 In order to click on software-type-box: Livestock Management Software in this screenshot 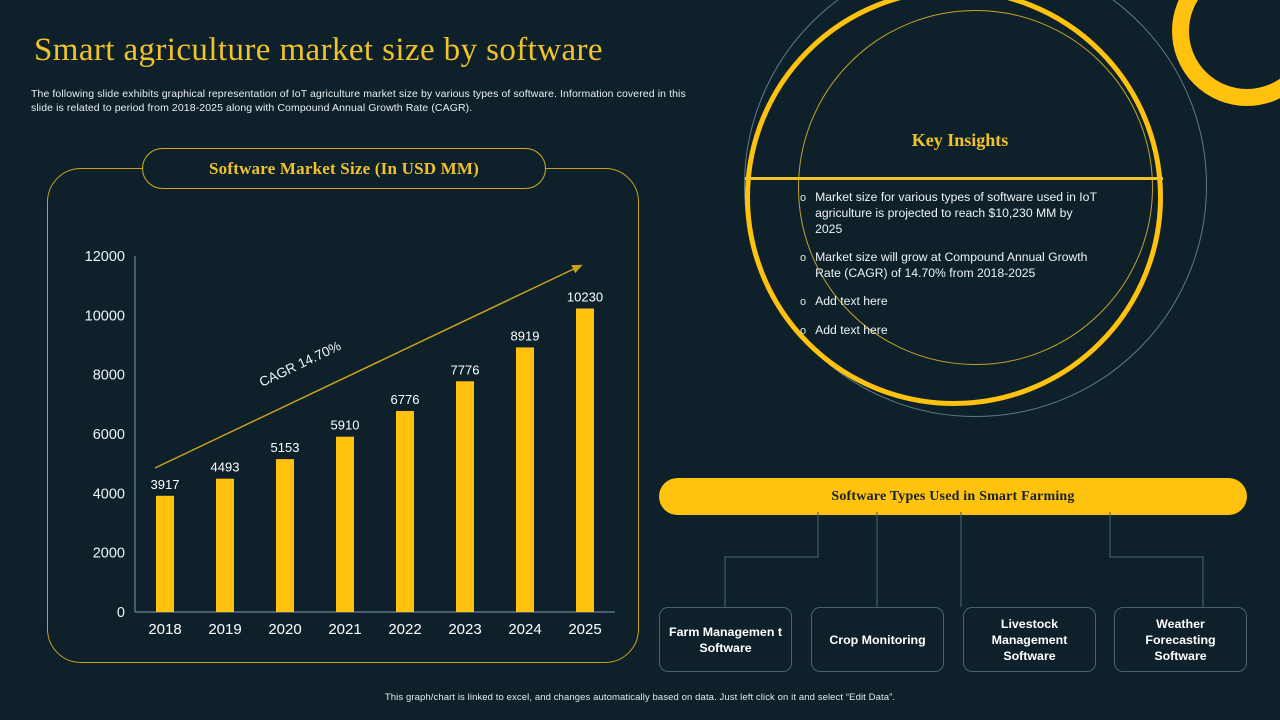, I will do `click(1029, 639)`.